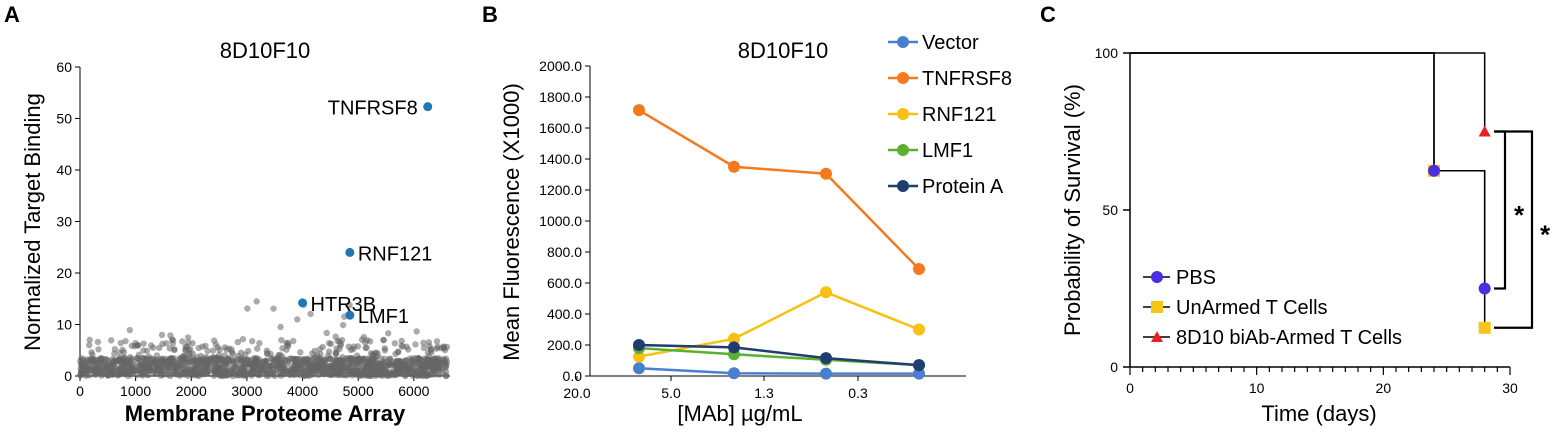 Image resolution: width=1554 pixels, height=434 pixels. Describe the element at coordinates (560, 221) in the screenshot. I see `y-tick-label: 1000.0` at that location.